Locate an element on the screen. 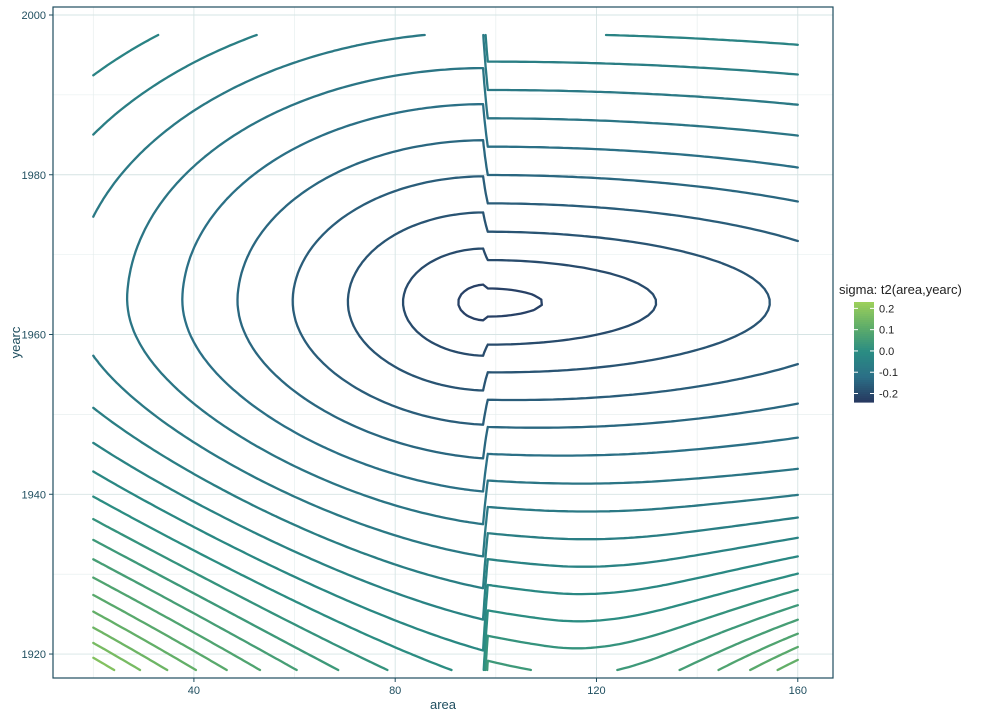 The height and width of the screenshot is (717, 990). y-axis-title: yearc is located at coordinates (15, 342).